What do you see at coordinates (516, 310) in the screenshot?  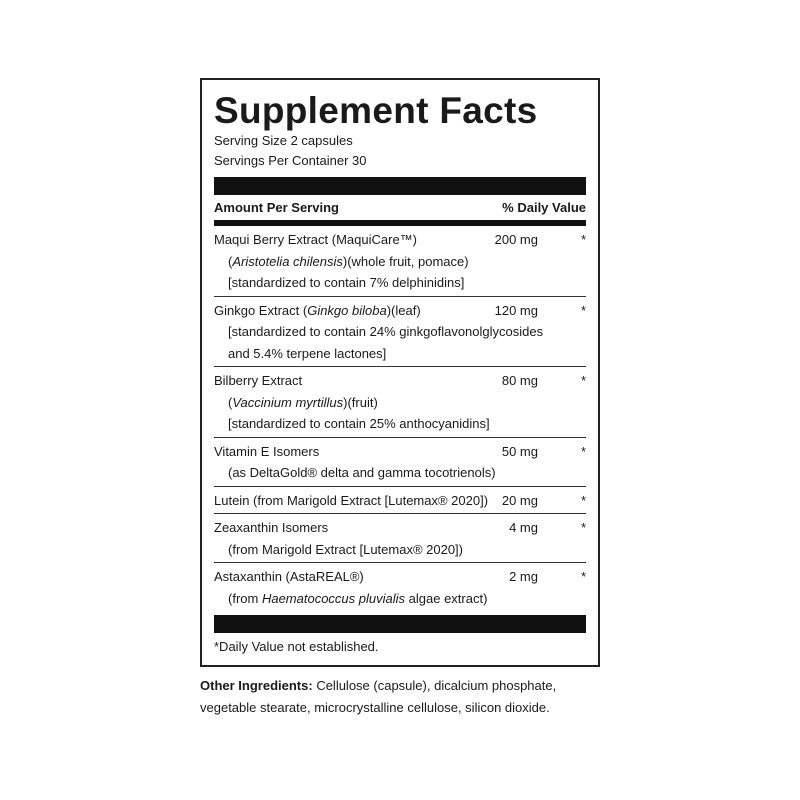 I see `amount: 120 mg` at bounding box center [516, 310].